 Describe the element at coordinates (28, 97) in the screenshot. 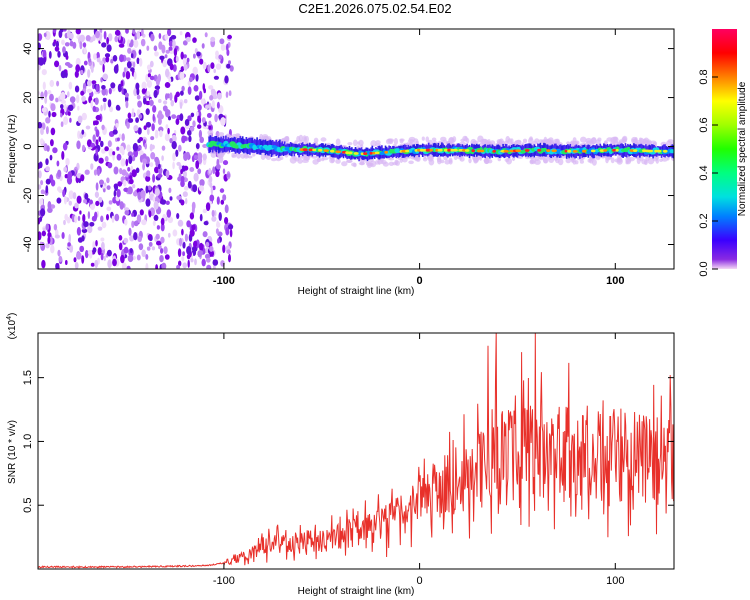

I see `y-tick-label: 20` at that location.